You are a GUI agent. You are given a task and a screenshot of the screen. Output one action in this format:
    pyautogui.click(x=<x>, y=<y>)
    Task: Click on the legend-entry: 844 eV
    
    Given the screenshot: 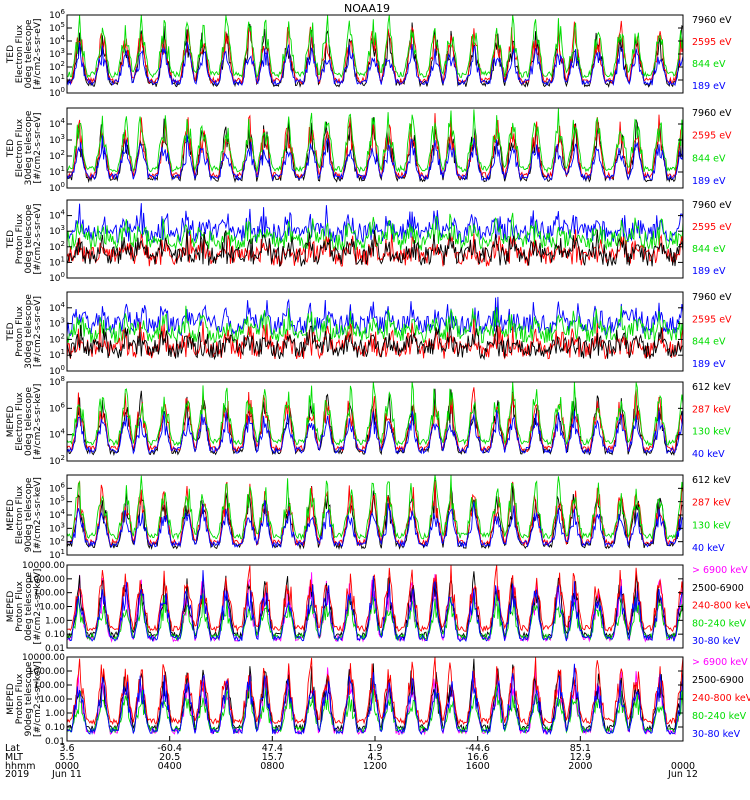 What is the action you would take?
    pyautogui.click(x=709, y=249)
    